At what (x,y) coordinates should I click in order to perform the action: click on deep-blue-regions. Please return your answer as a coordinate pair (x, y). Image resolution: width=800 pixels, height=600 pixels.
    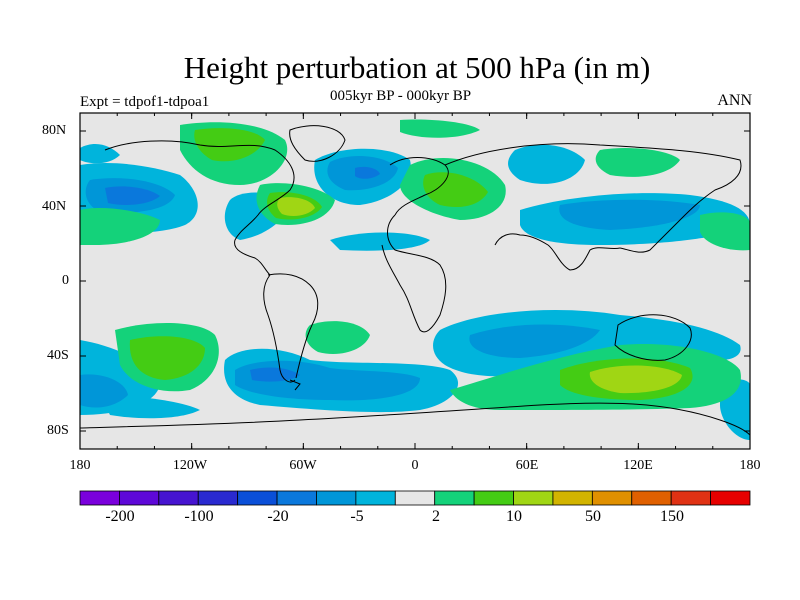
    Looking at the image, I should click on (242, 274).